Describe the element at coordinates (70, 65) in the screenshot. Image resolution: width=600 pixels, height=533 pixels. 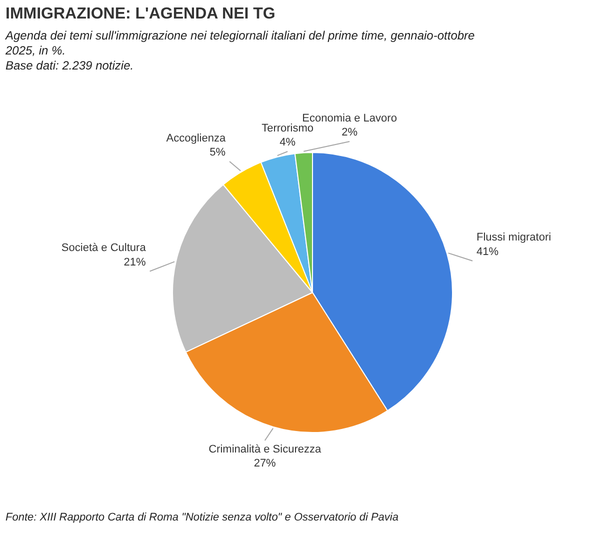
I see `text: Base dati: 2.239 notizie.` at that location.